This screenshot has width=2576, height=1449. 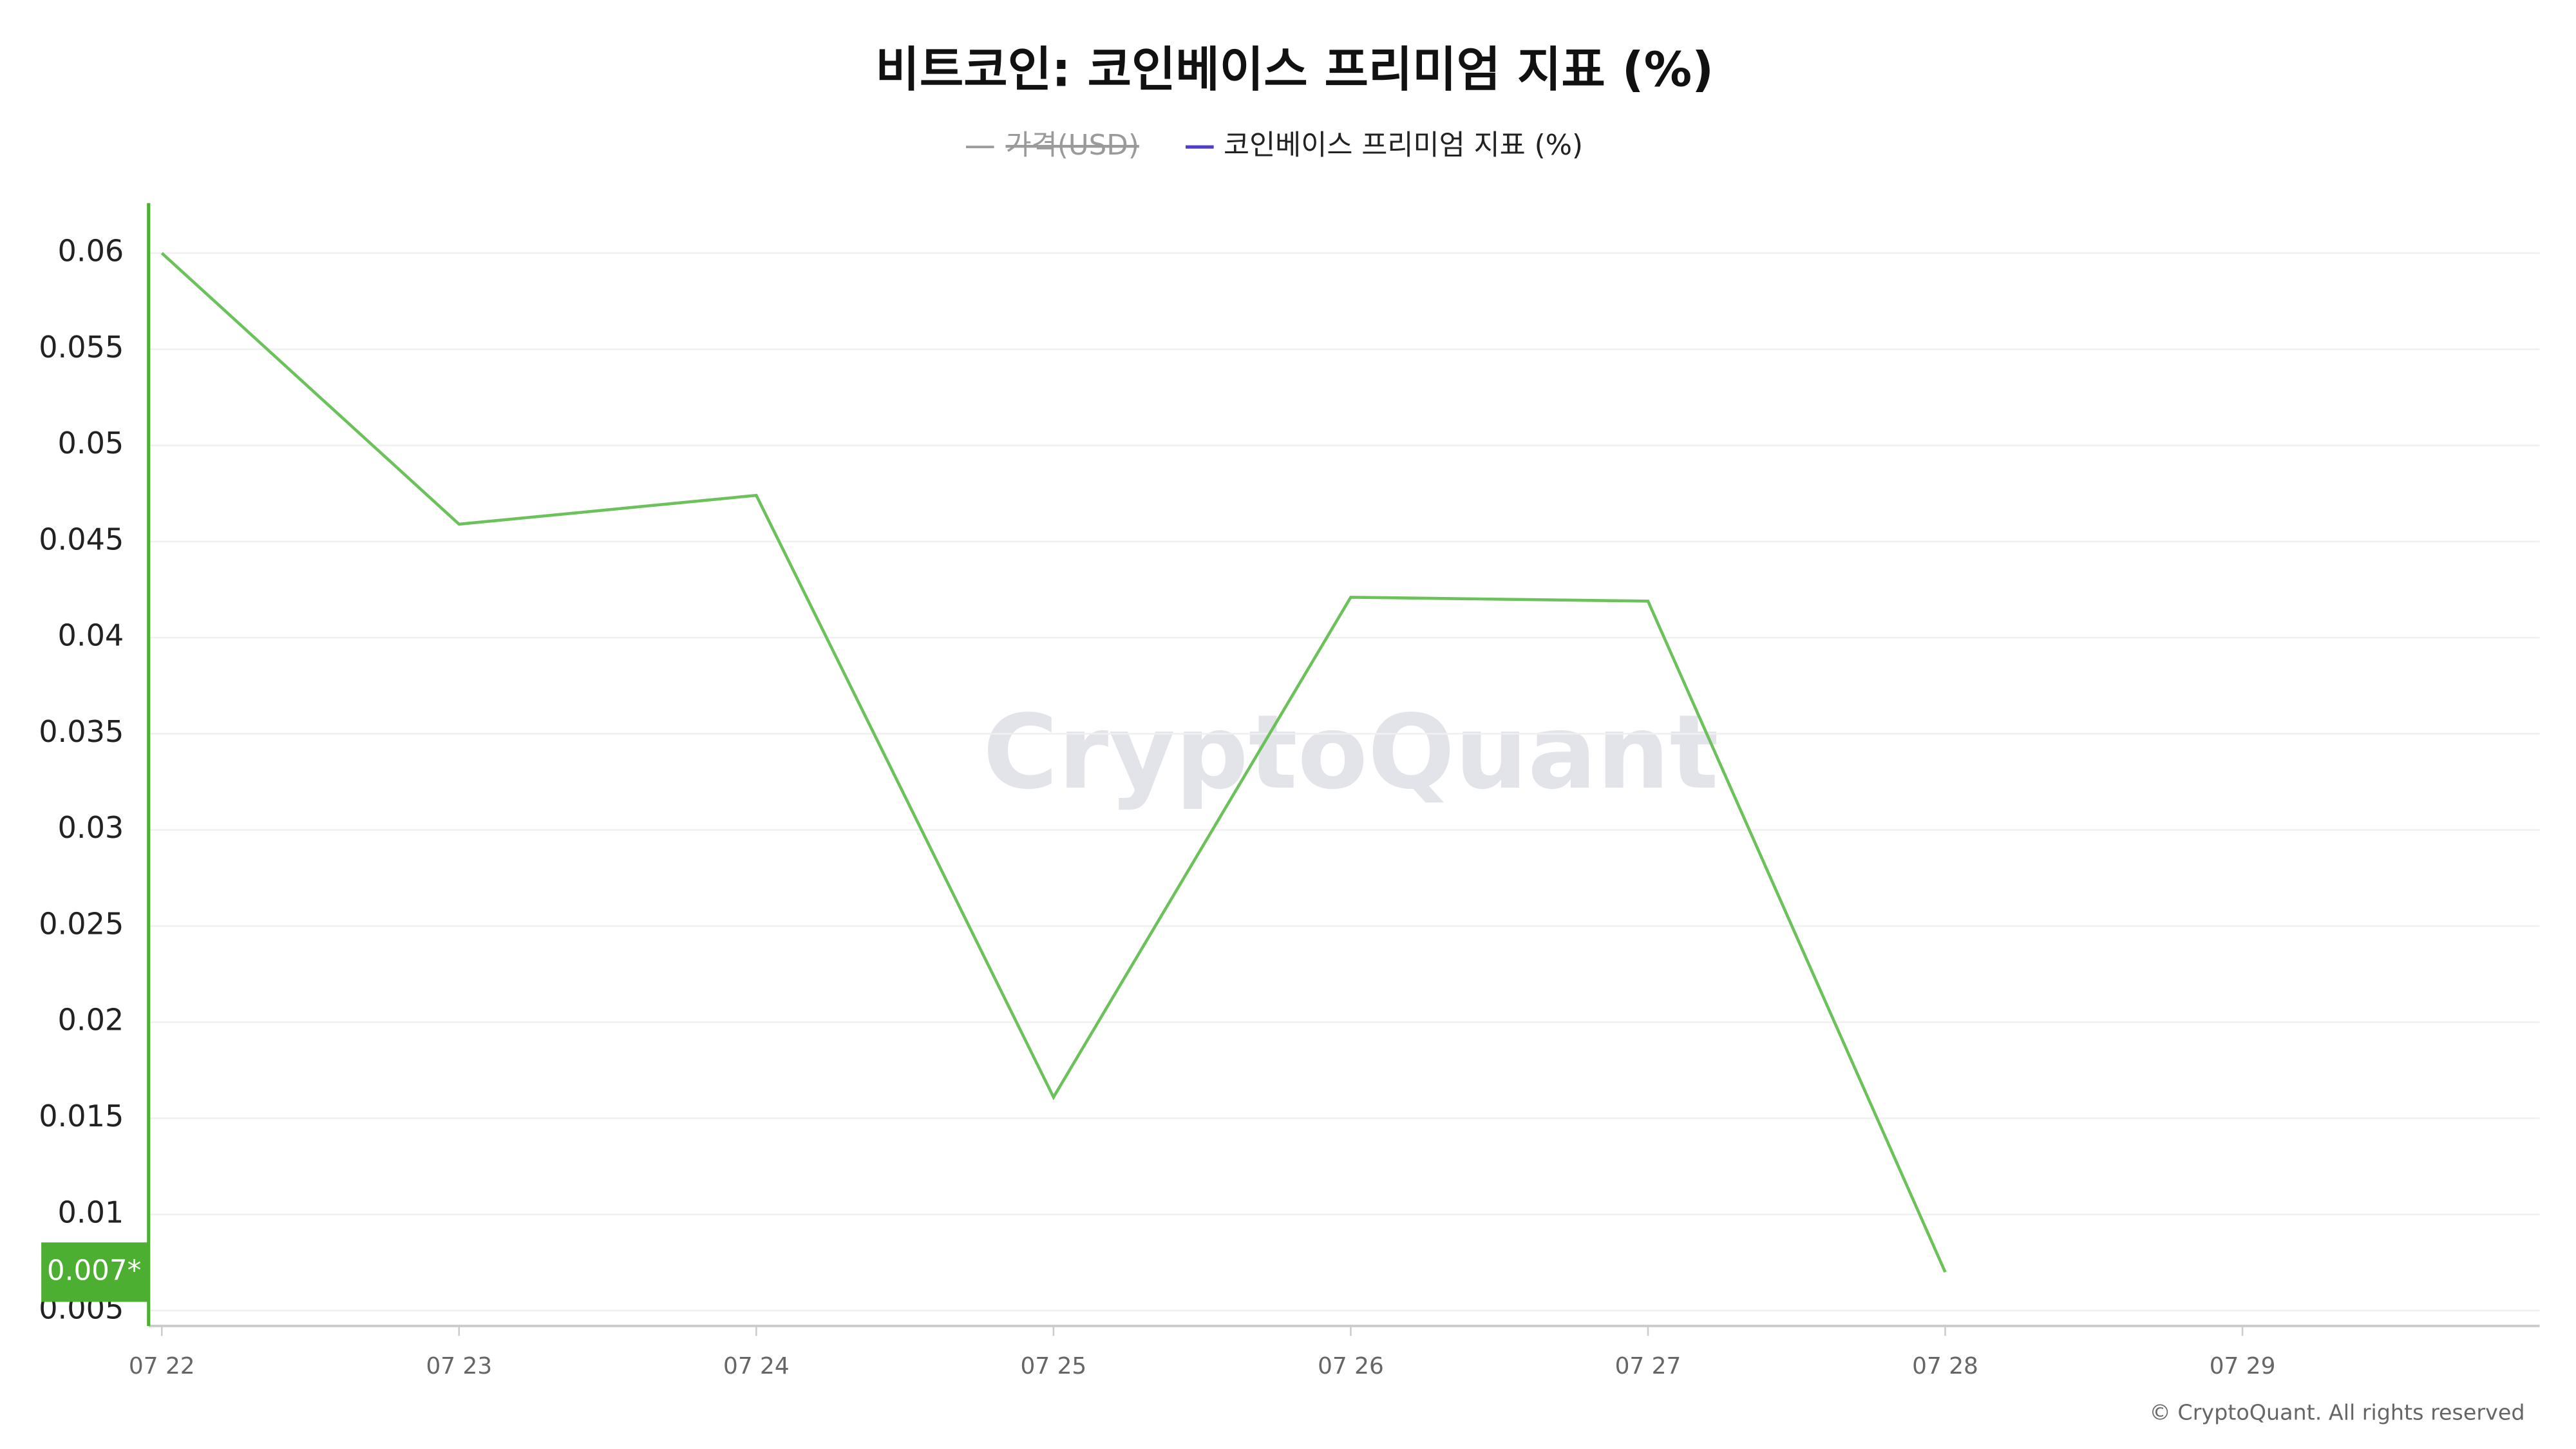 I want to click on x-tick-label: 07 23, so click(x=459, y=1366).